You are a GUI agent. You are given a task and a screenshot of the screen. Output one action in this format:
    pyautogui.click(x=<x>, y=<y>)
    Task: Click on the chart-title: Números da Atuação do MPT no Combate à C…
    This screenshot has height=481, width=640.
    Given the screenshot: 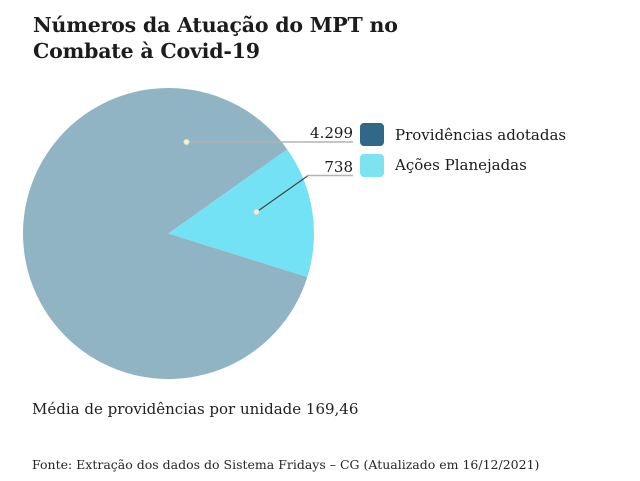 What is the action you would take?
    pyautogui.click(x=223, y=38)
    